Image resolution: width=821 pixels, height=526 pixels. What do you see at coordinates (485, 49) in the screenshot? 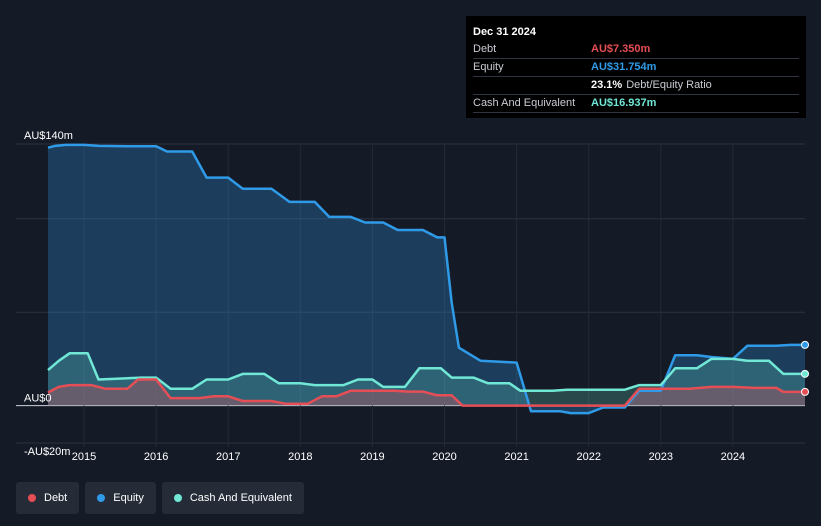
I see `tooltip-debt-label: Debt` at bounding box center [485, 49].